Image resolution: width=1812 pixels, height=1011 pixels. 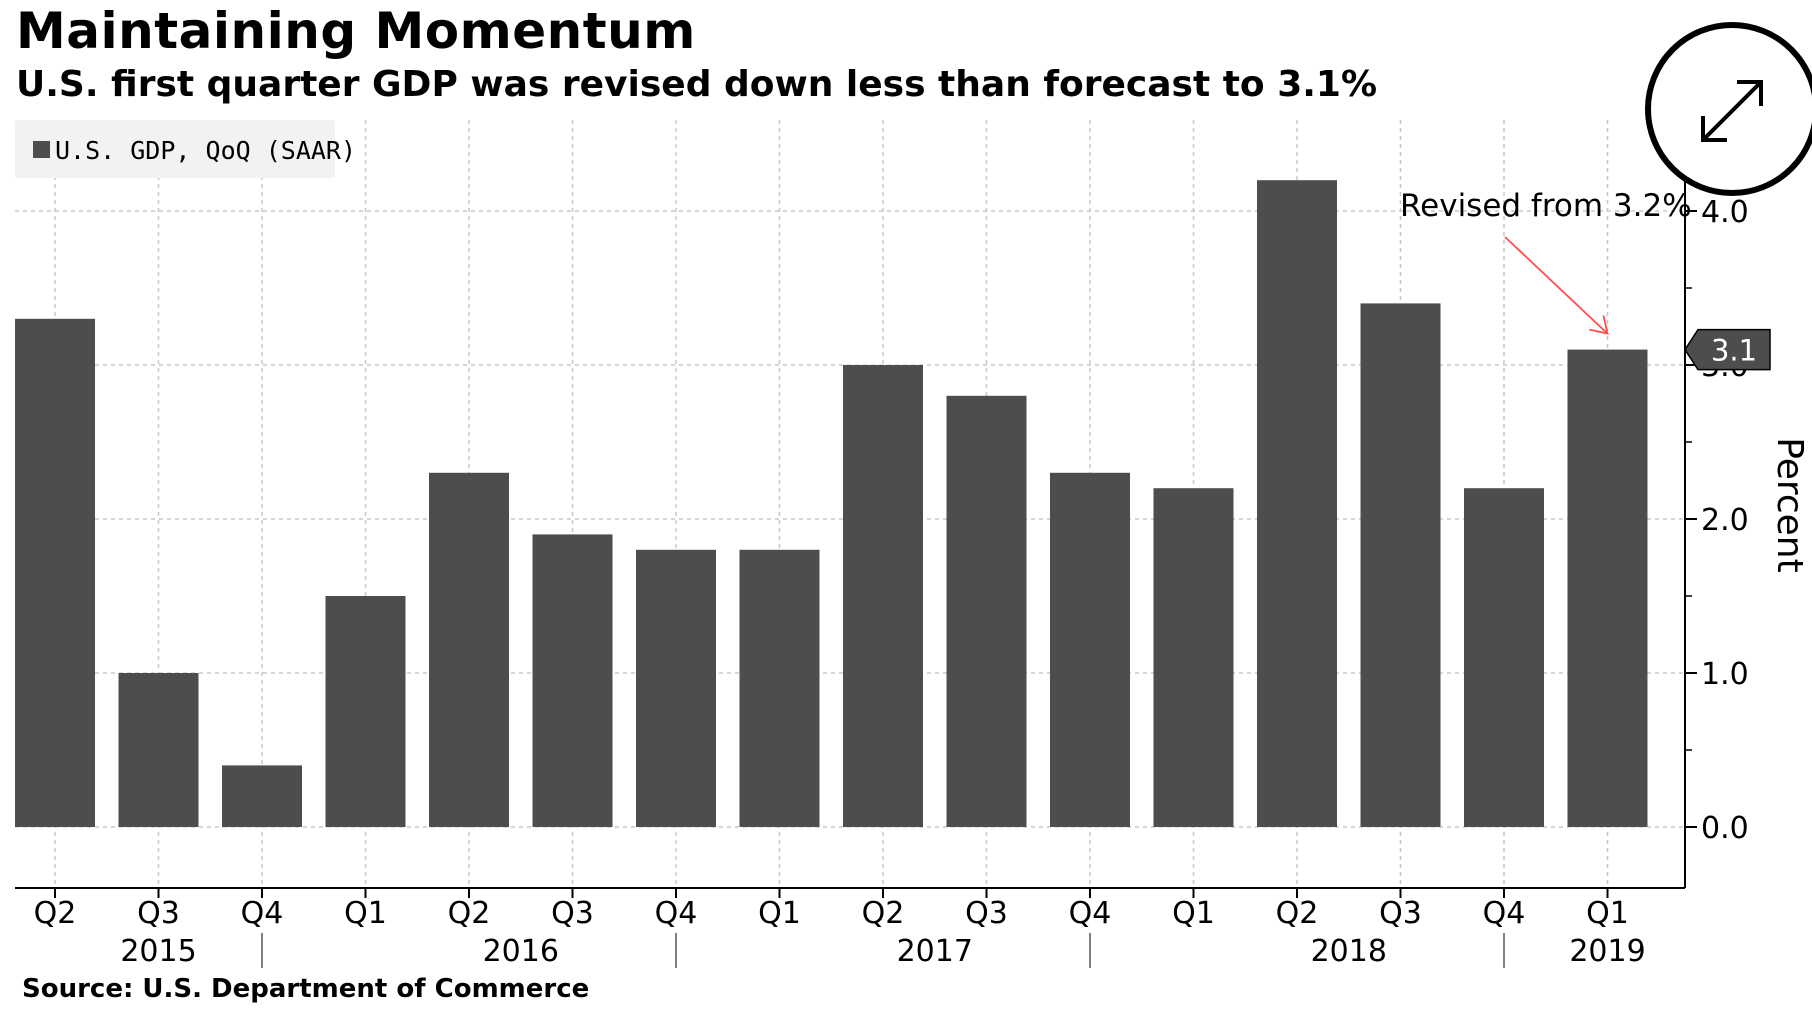 What do you see at coordinates (41, 149) in the screenshot?
I see `legend-swatch` at bounding box center [41, 149].